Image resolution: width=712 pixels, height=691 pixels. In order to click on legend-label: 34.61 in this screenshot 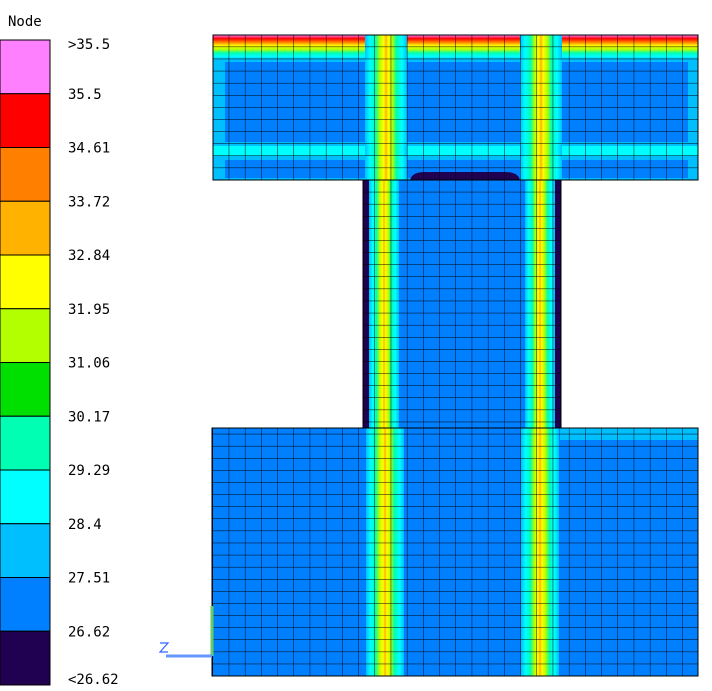, I will do `click(89, 149)`.